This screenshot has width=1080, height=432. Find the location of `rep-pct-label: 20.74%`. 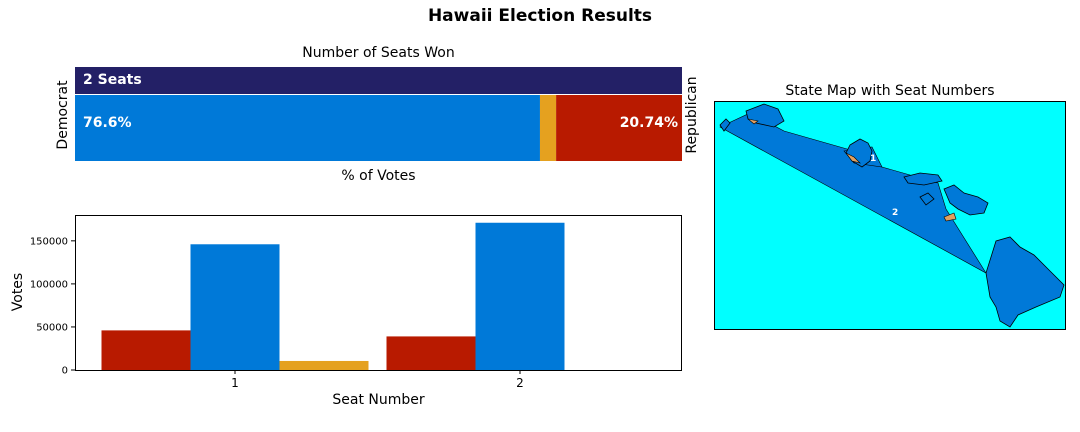

rep-pct-label: 20.74% is located at coordinates (649, 123).